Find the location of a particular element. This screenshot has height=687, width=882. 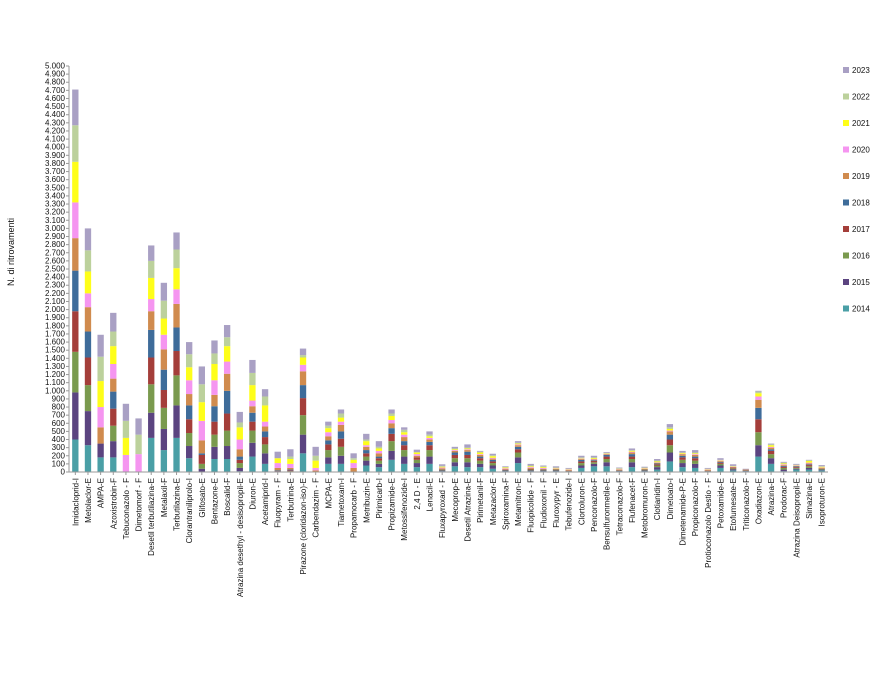

y-tick-label: 1.800 is located at coordinates (55, 325).